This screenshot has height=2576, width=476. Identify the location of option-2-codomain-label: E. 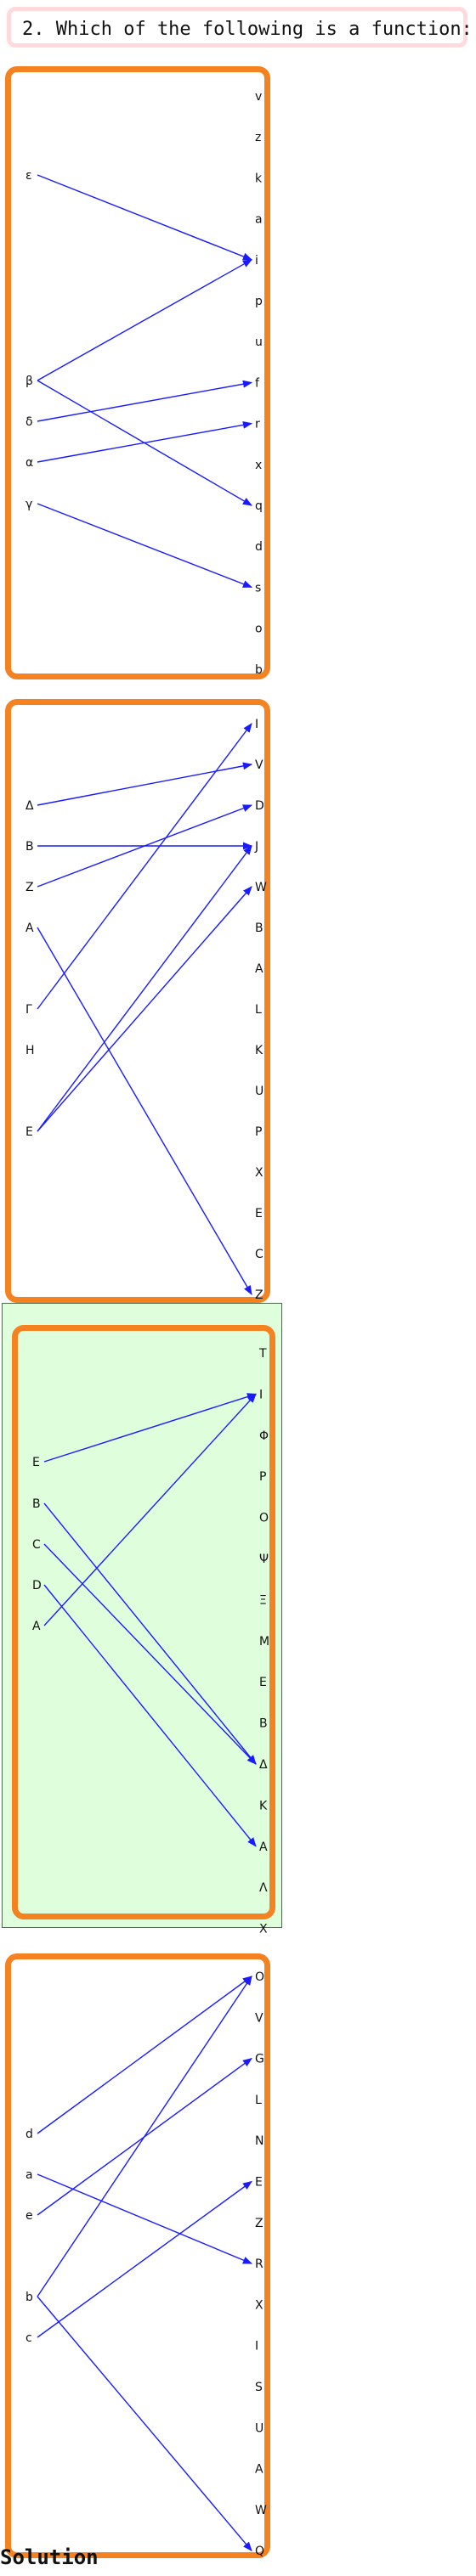
(259, 1213).